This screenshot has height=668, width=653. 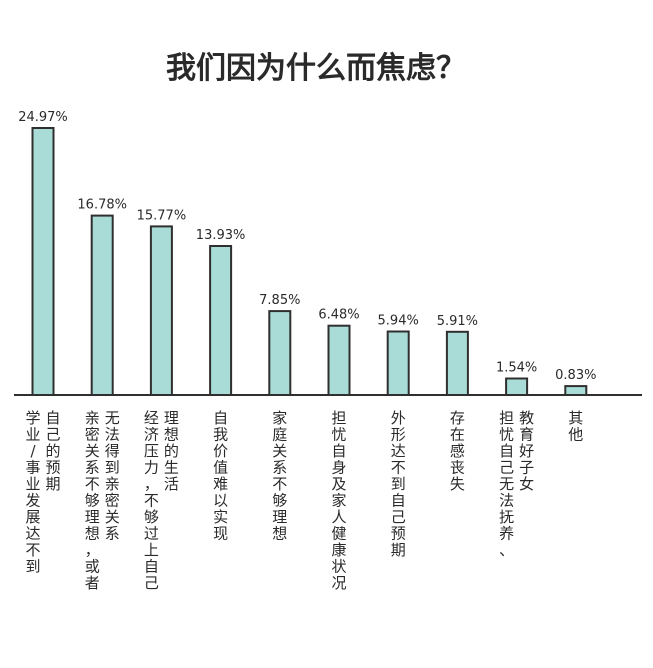 I want to click on category-label-6-0: 外形达不到自己预期, so click(x=398, y=484).